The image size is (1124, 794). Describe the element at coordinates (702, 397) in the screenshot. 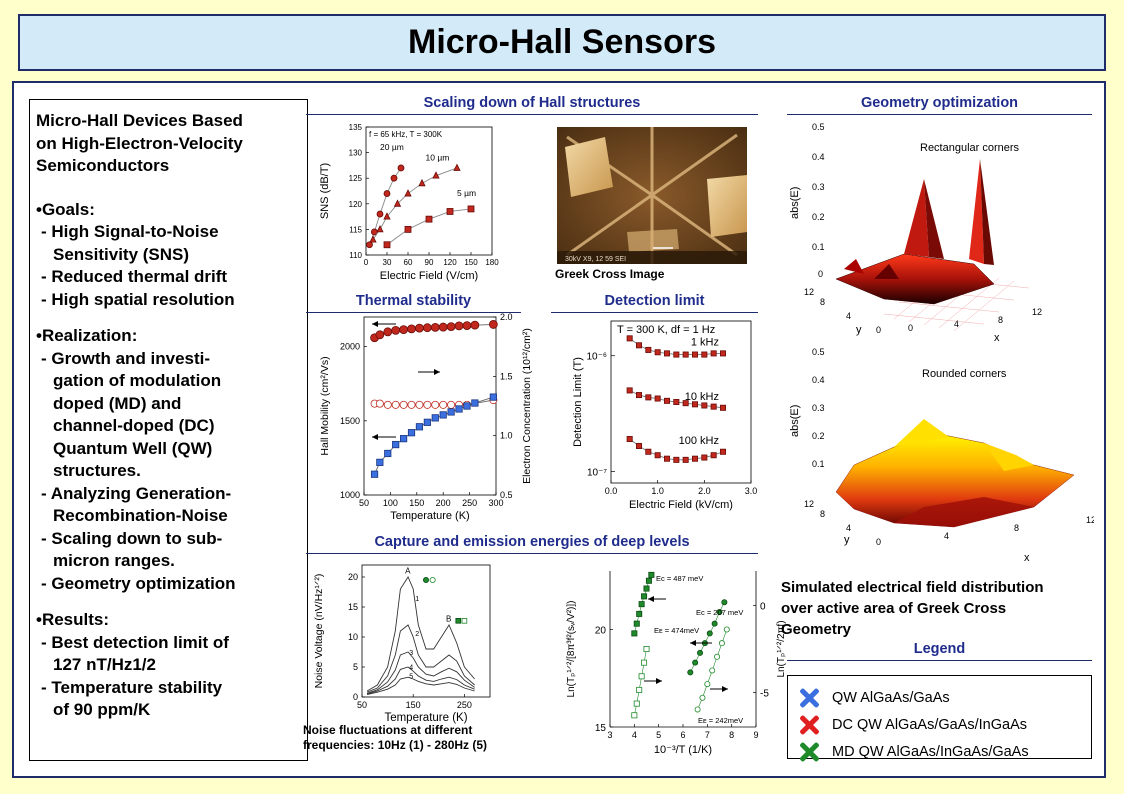

I see `series-label: 10 kHz` at that location.